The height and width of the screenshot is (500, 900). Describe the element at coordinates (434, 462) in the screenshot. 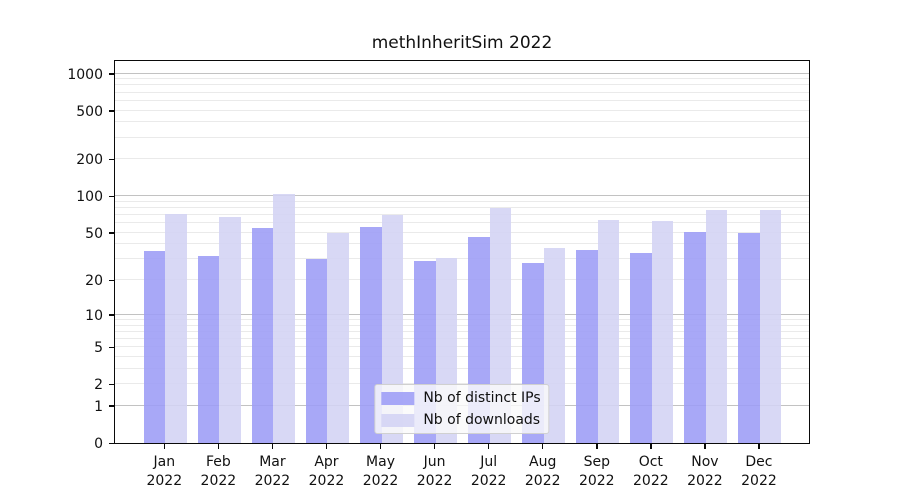

I see `x-tick-month: Jun` at that location.